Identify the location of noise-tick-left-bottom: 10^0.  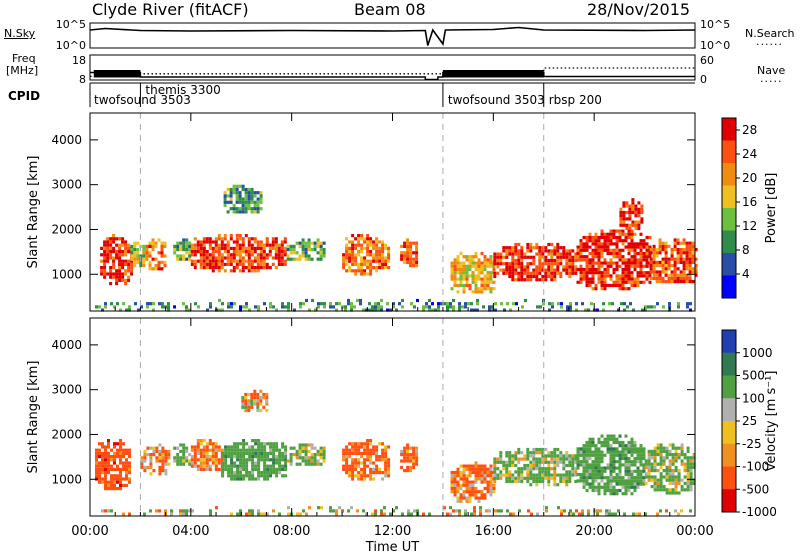
(71, 45).